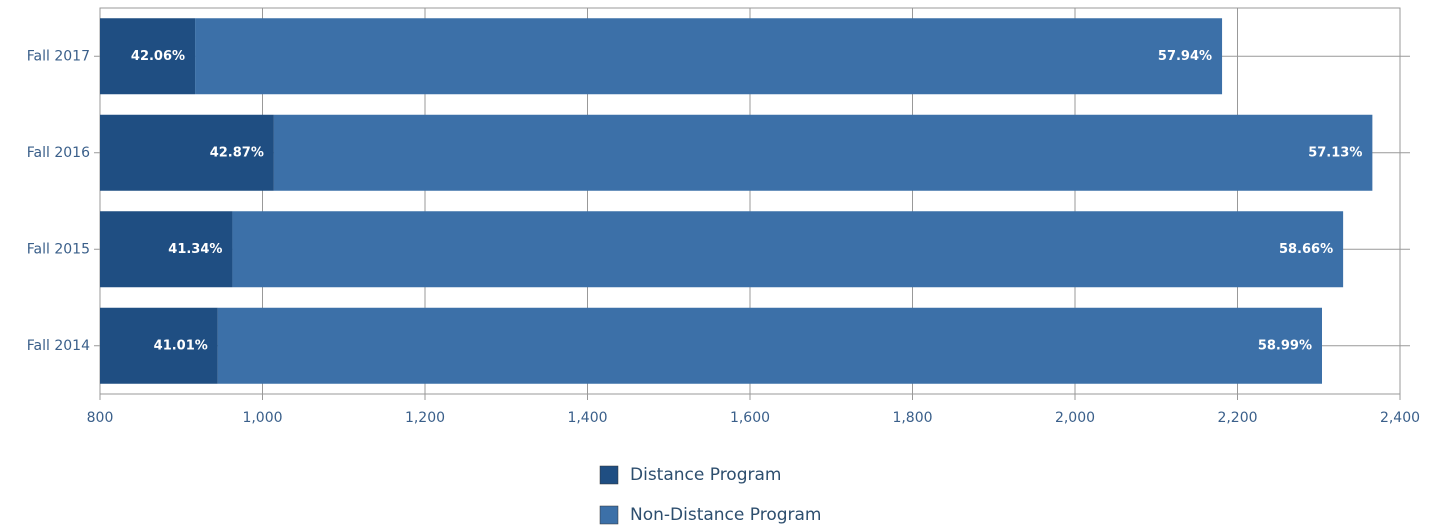 This screenshot has width=1445, height=529. Describe the element at coordinates (587, 418) in the screenshot. I see `x-tick-label: 1,400` at that location.